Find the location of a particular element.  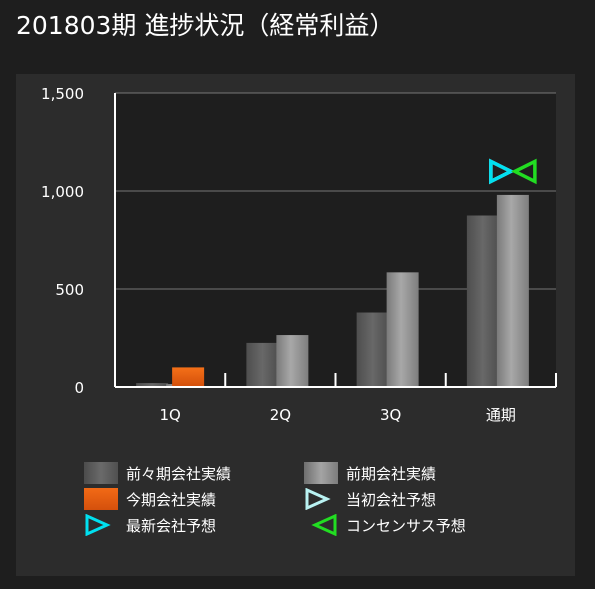

x-tick-label: 2Q is located at coordinates (280, 415).